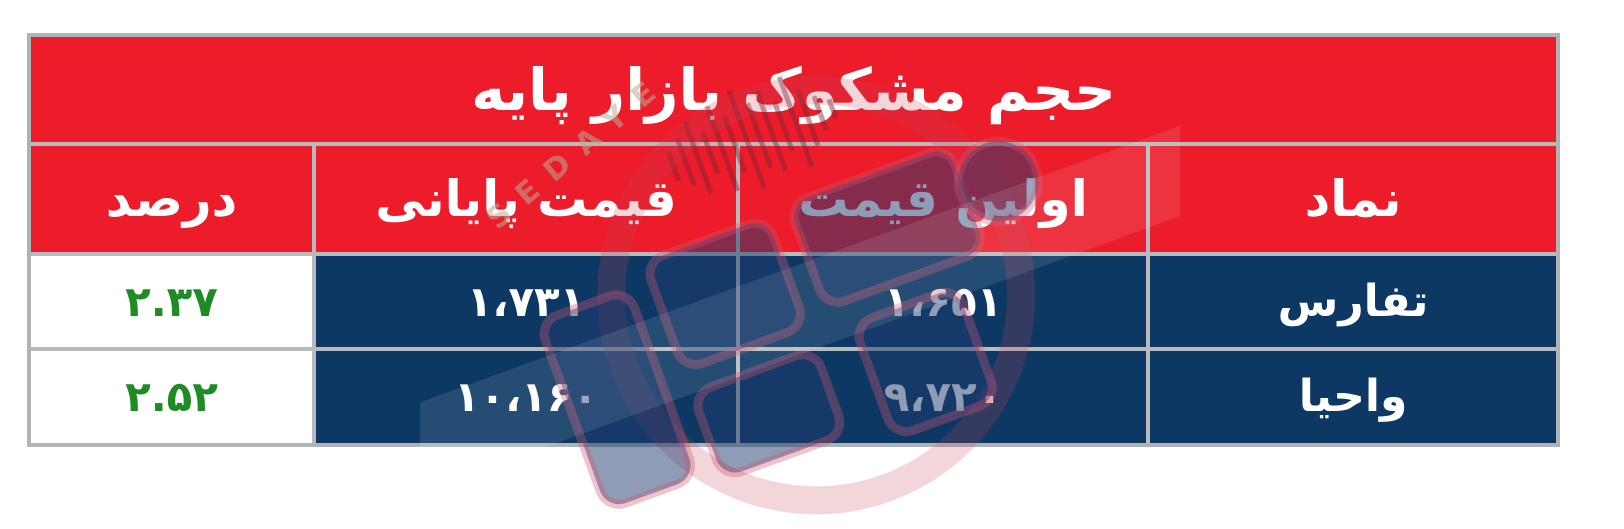 Image resolution: width=1624 pixels, height=529 pixels. I want to click on first-price-cell: ۹،۷۲۰, so click(943, 397).